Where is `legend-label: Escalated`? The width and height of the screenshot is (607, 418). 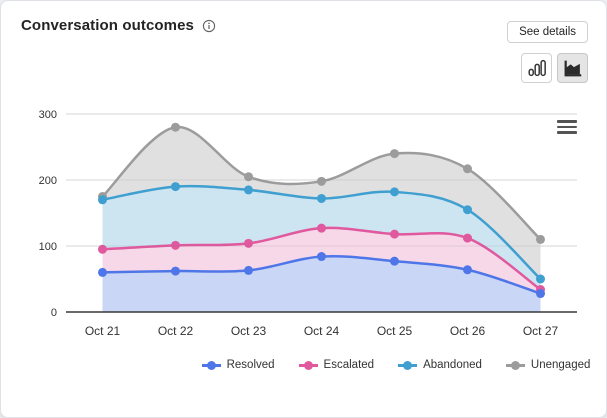 legend-label: Escalated is located at coordinates (349, 365).